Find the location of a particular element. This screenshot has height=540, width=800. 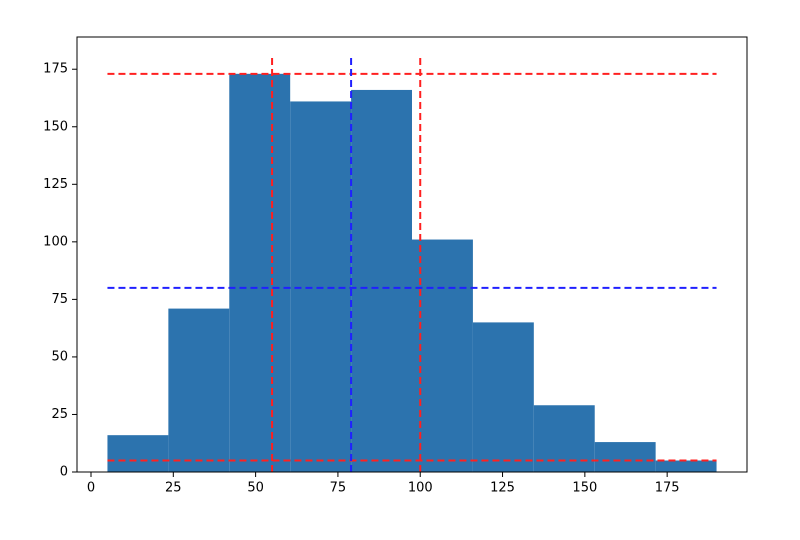

x-tick-label: 50 is located at coordinates (255, 488).